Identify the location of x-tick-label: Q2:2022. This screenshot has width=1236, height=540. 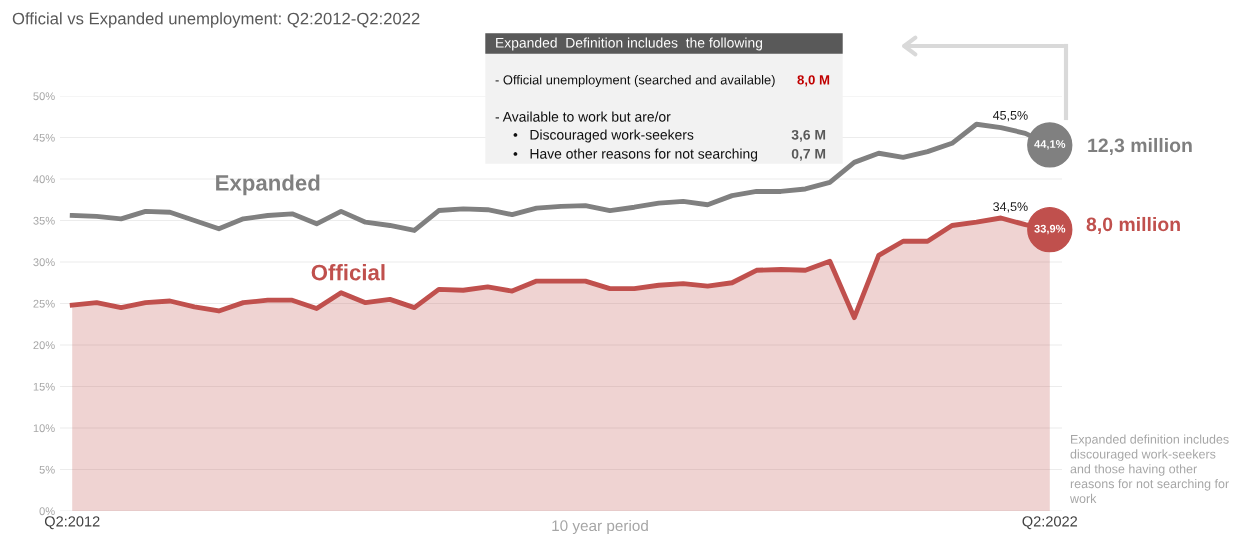
(1050, 523).